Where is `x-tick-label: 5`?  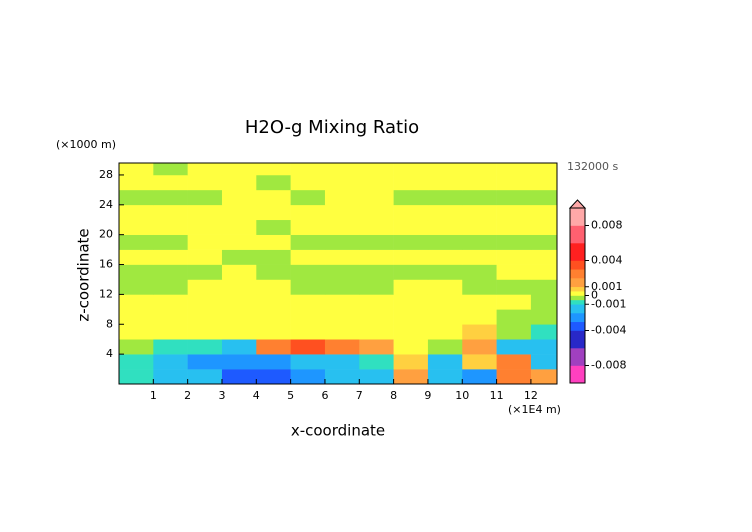
x-tick-label: 5 is located at coordinates (290, 395).